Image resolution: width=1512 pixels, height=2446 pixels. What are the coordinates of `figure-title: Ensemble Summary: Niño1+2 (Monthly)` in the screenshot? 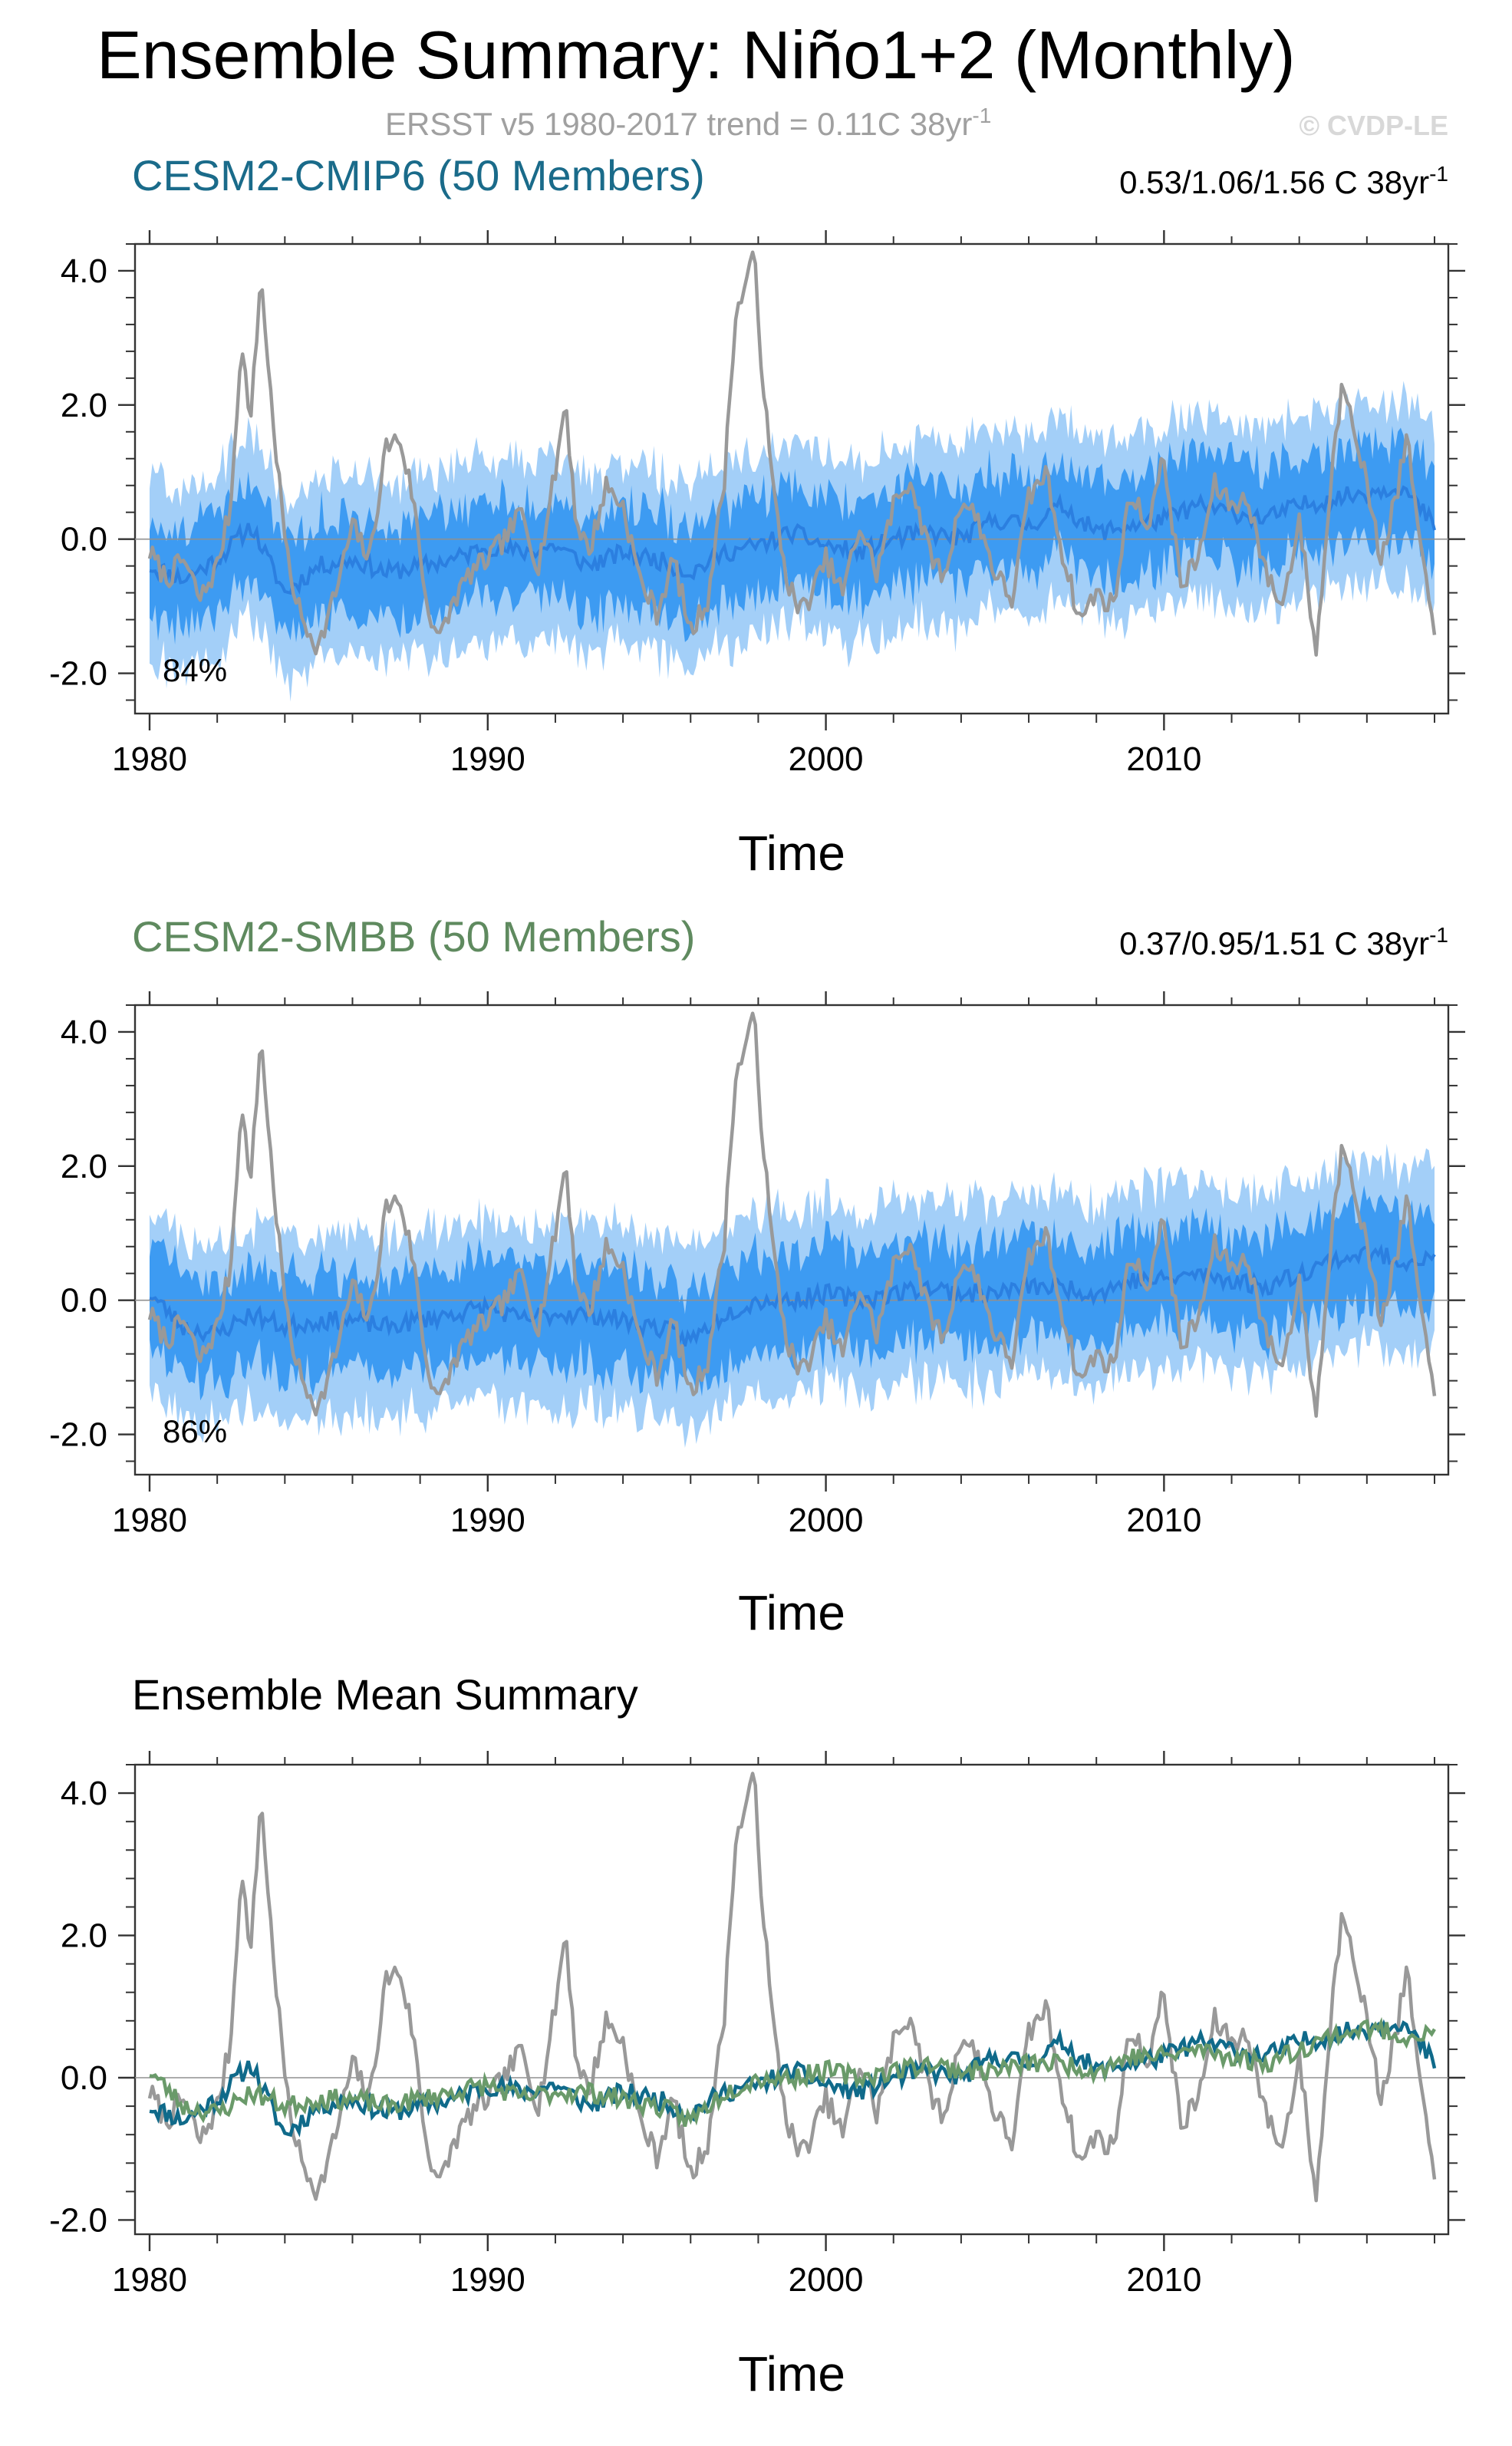 It's located at (696, 55).